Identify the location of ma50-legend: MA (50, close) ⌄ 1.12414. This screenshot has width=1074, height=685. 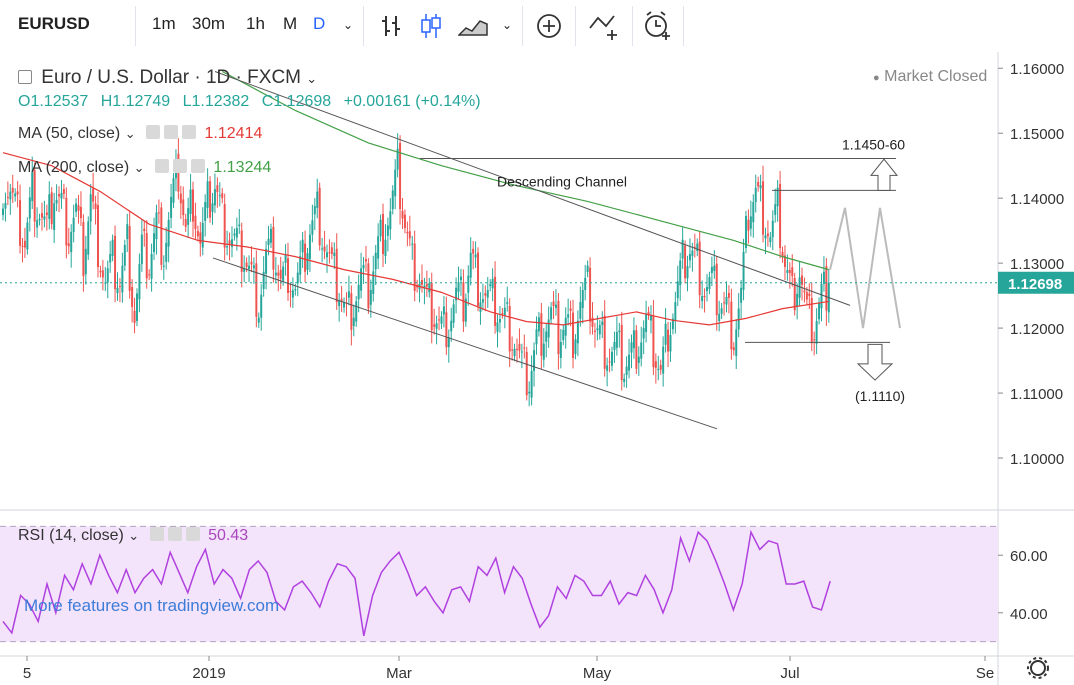
(140, 134).